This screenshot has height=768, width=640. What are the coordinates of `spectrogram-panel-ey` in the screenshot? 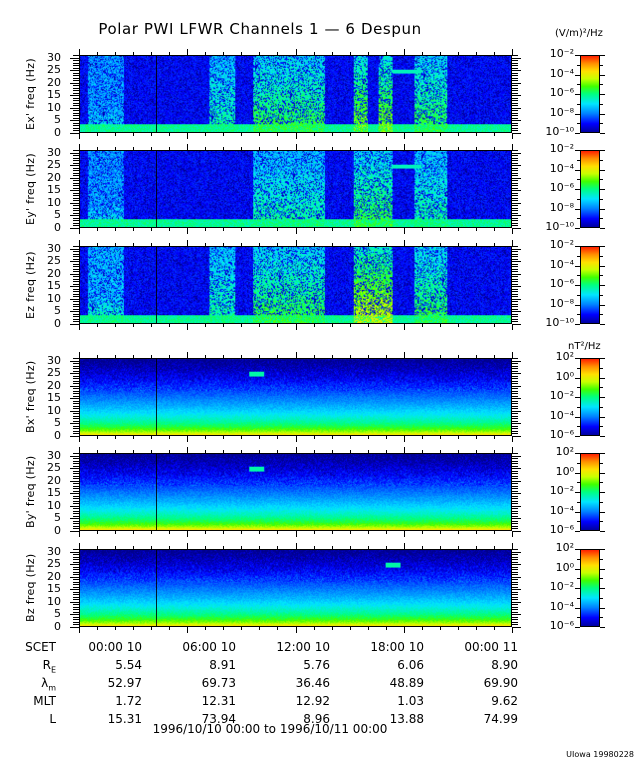 It's located at (295, 189).